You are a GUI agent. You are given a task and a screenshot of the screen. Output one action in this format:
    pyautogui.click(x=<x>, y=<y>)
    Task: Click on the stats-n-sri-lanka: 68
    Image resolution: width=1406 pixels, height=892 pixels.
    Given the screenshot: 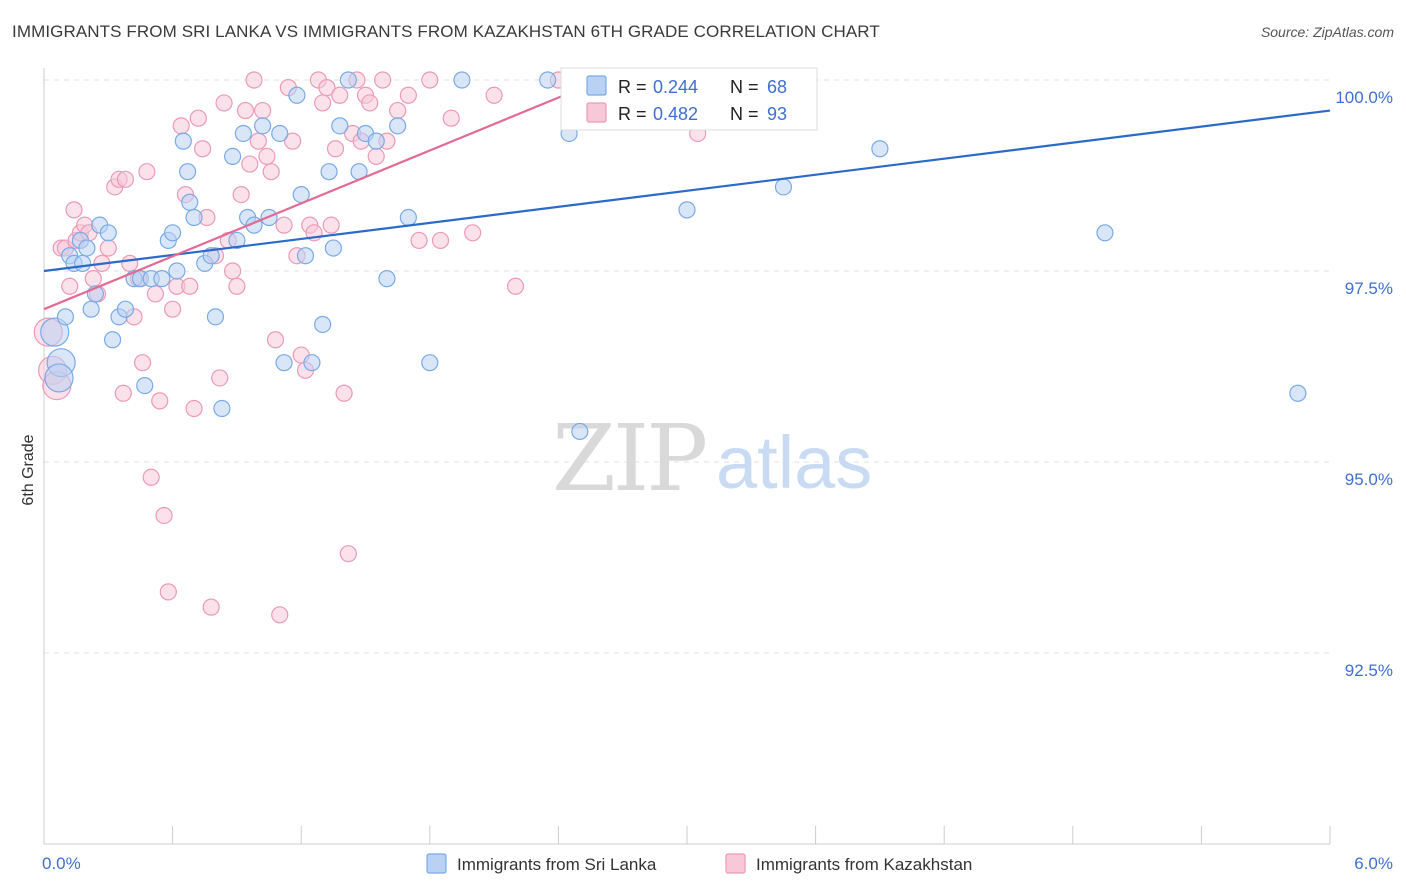 What is the action you would take?
    pyautogui.click(x=777, y=87)
    